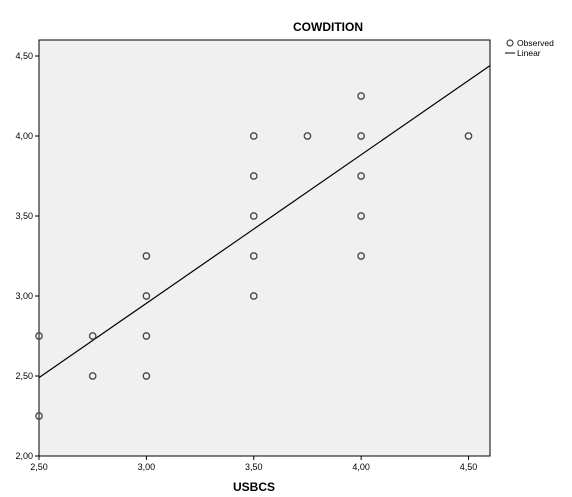 The image size is (572, 497). Describe the element at coordinates (469, 467) in the screenshot. I see `x-tick-label: 4,50` at that location.